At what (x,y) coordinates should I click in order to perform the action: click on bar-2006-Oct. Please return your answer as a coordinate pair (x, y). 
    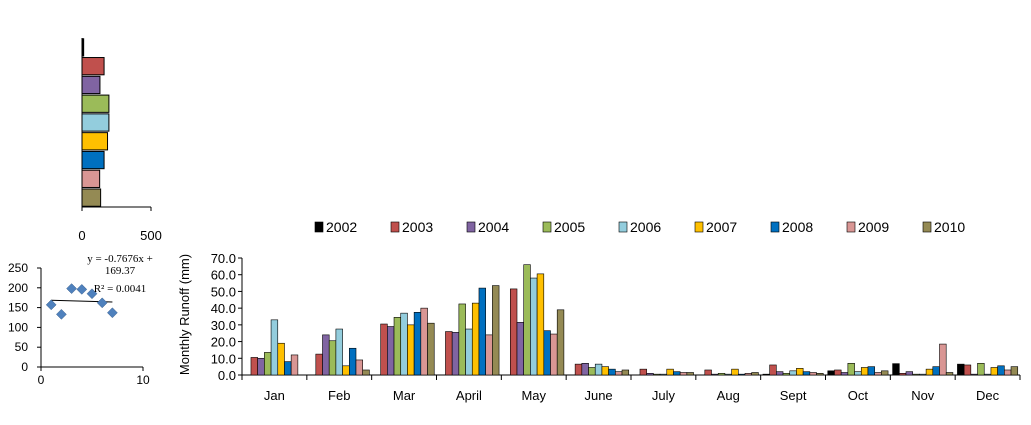
    Looking at the image, I should click on (858, 373).